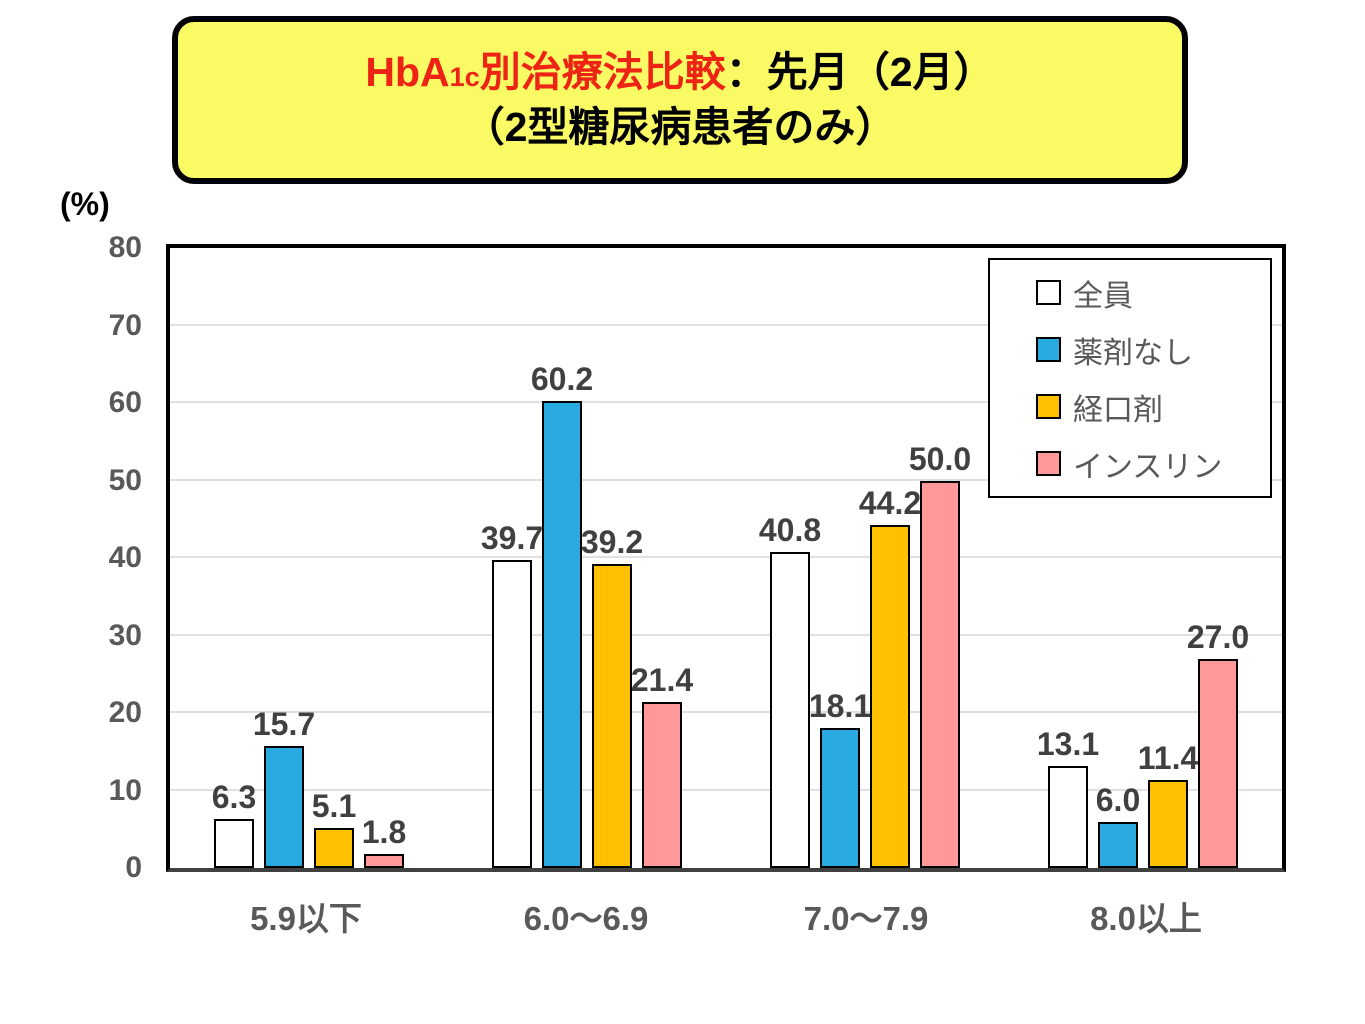  I want to click on bar-slot: 18.1, so click(840, 558).